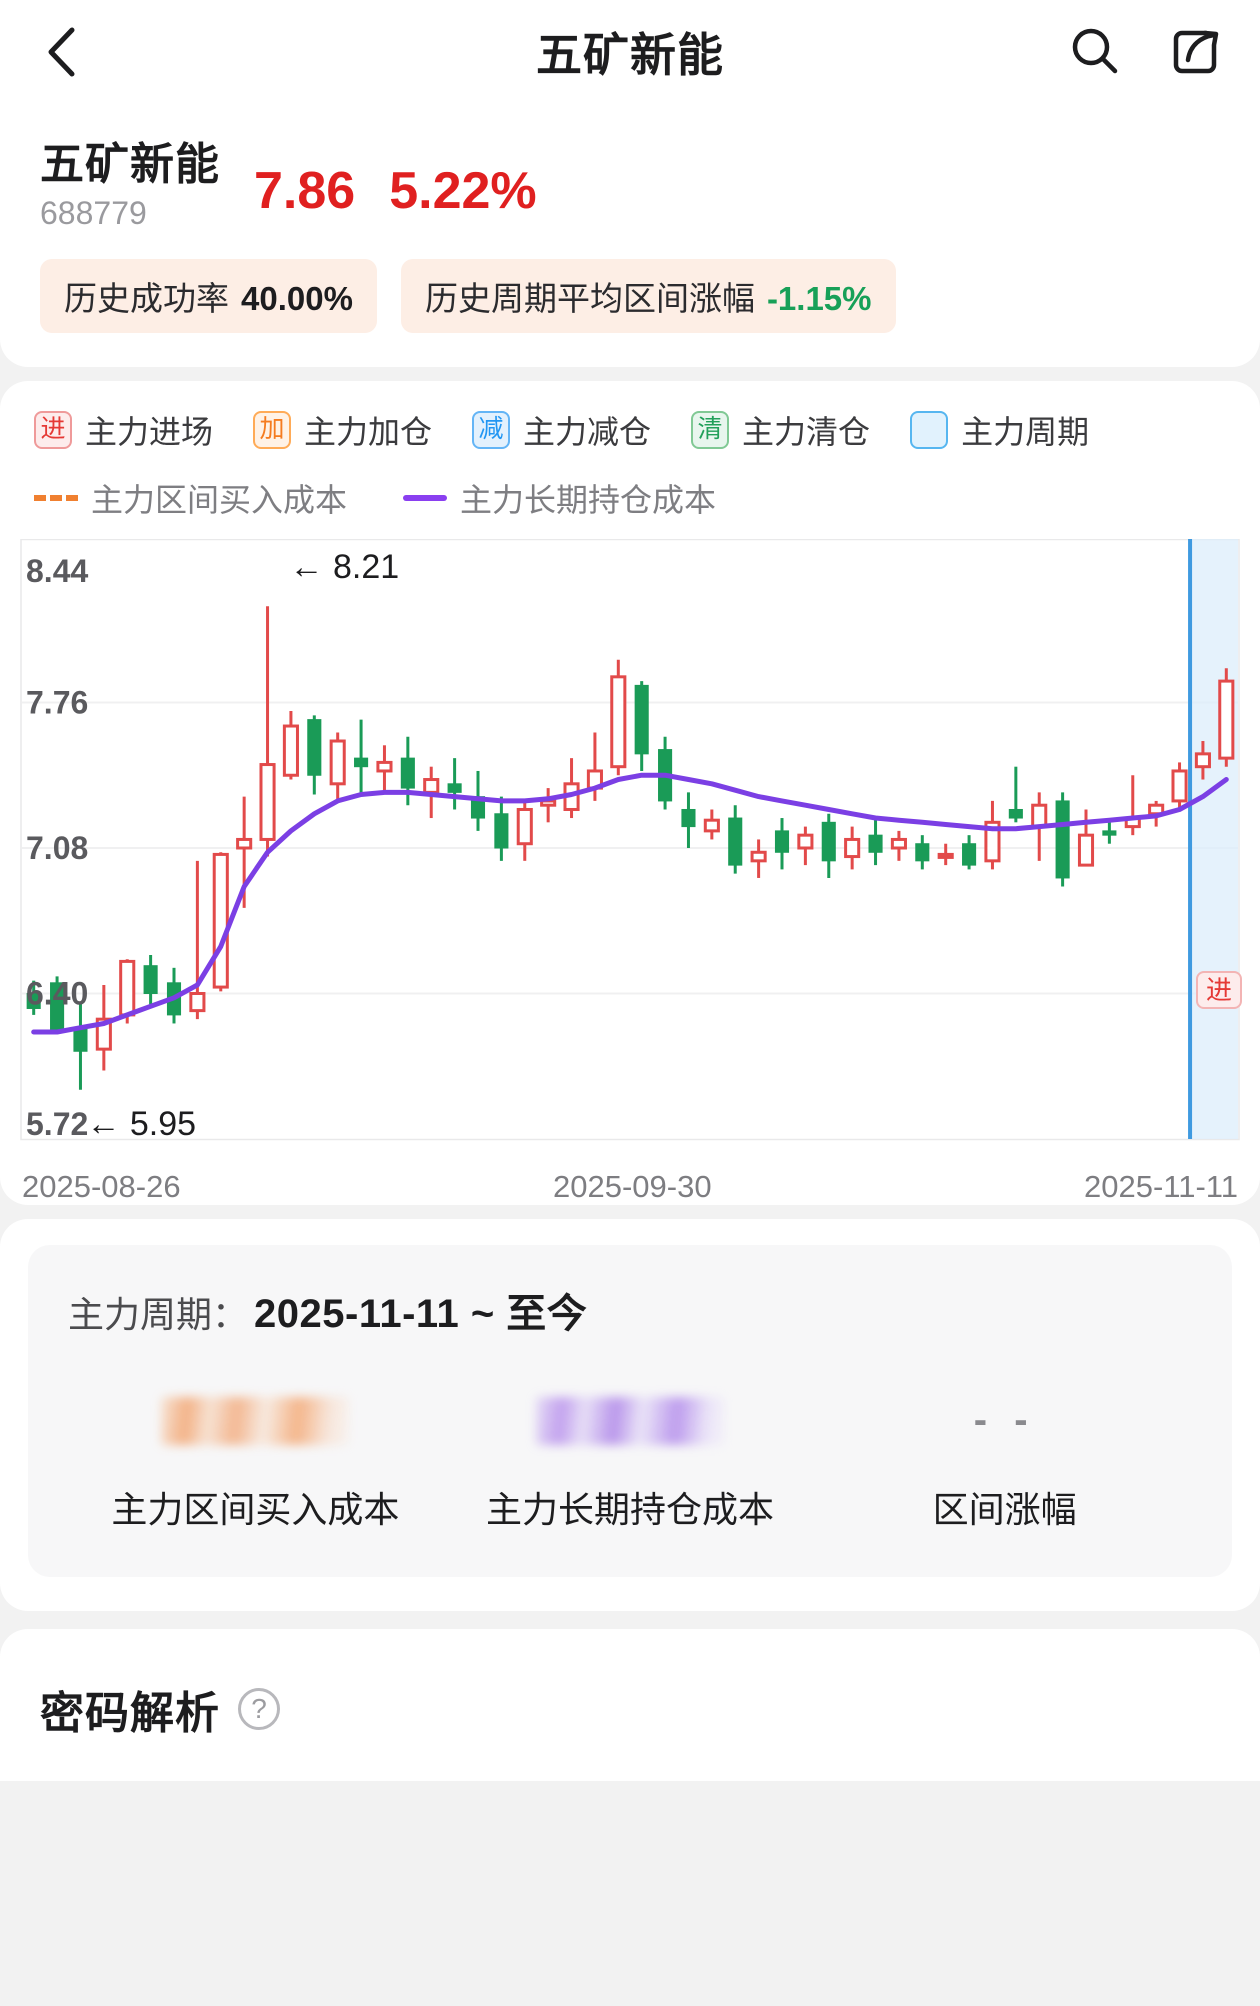 The image size is (1260, 2006). Describe the element at coordinates (146, 298) in the screenshot. I see `pill-label: 历史成功率` at that location.